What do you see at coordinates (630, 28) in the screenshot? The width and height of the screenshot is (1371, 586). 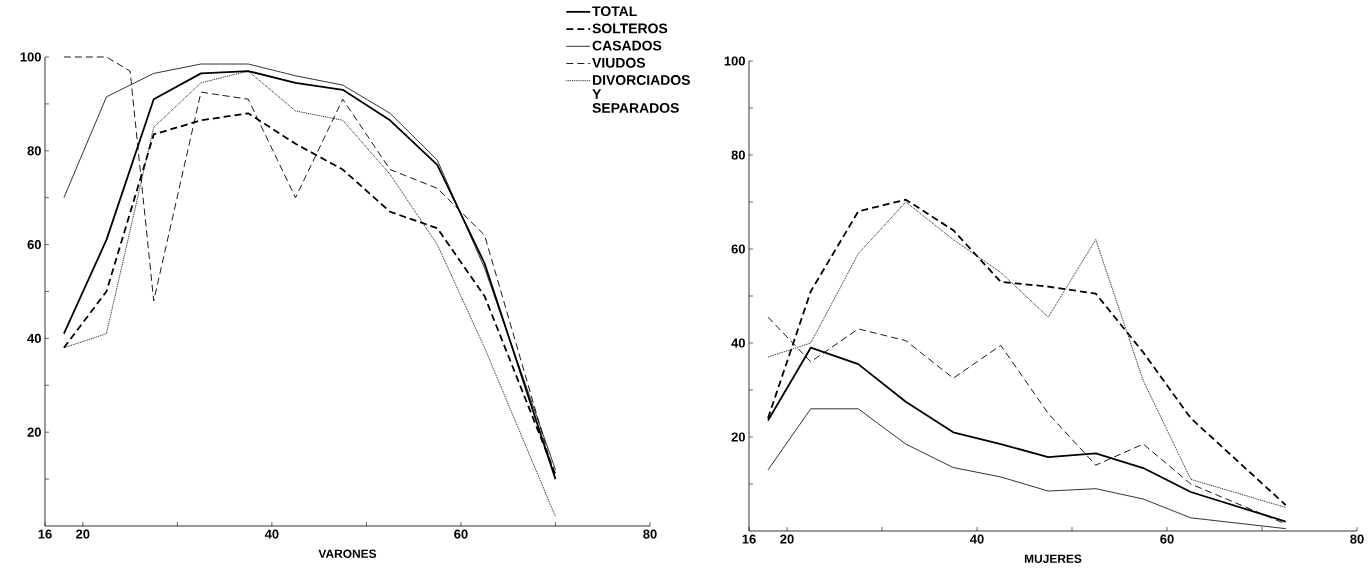 I see `legend-label: SOLTEROS` at bounding box center [630, 28].